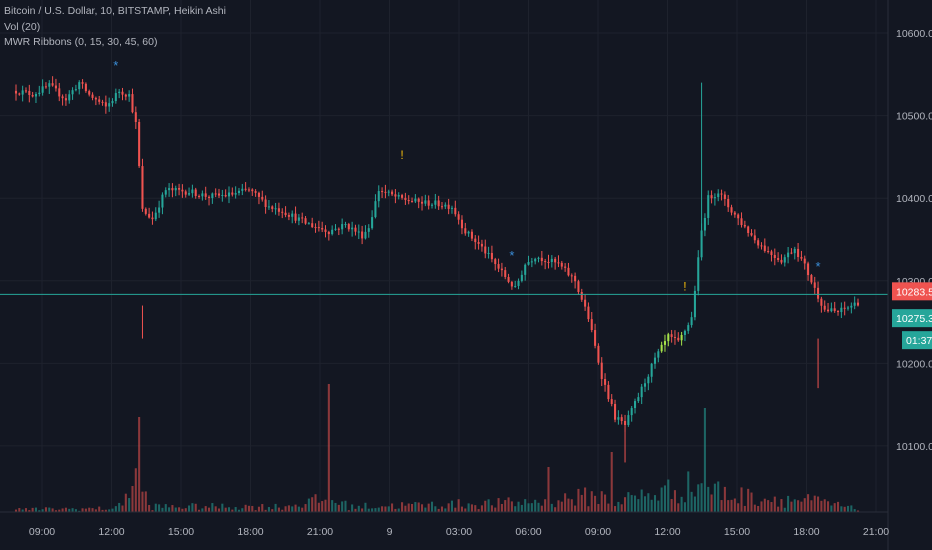 The width and height of the screenshot is (932, 550). Describe the element at coordinates (81, 42) in the screenshot. I see `ribbons-legend: MWR Ribbons (0, 15, 30, 45, 60)` at that location.